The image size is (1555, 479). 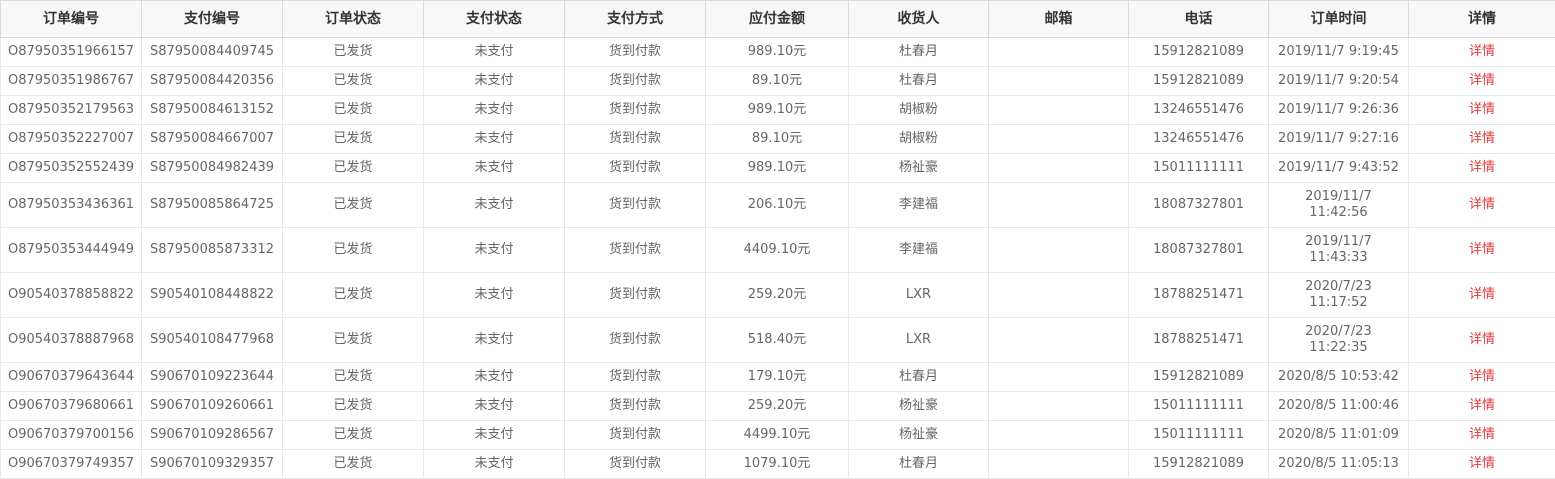 I want to click on cell-amount: 4499.10元, so click(x=777, y=435).